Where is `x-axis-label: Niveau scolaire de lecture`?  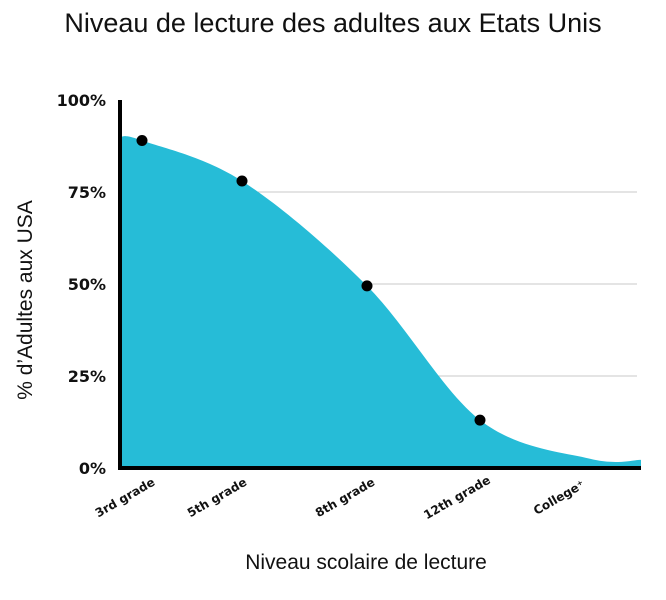
x-axis-label: Niveau scolaire de lecture is located at coordinates (366, 562).